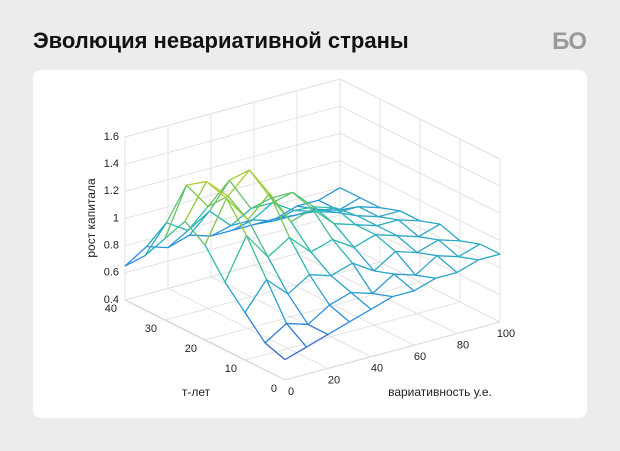  I want to click on z-tick-label: 0.6, so click(111, 273).